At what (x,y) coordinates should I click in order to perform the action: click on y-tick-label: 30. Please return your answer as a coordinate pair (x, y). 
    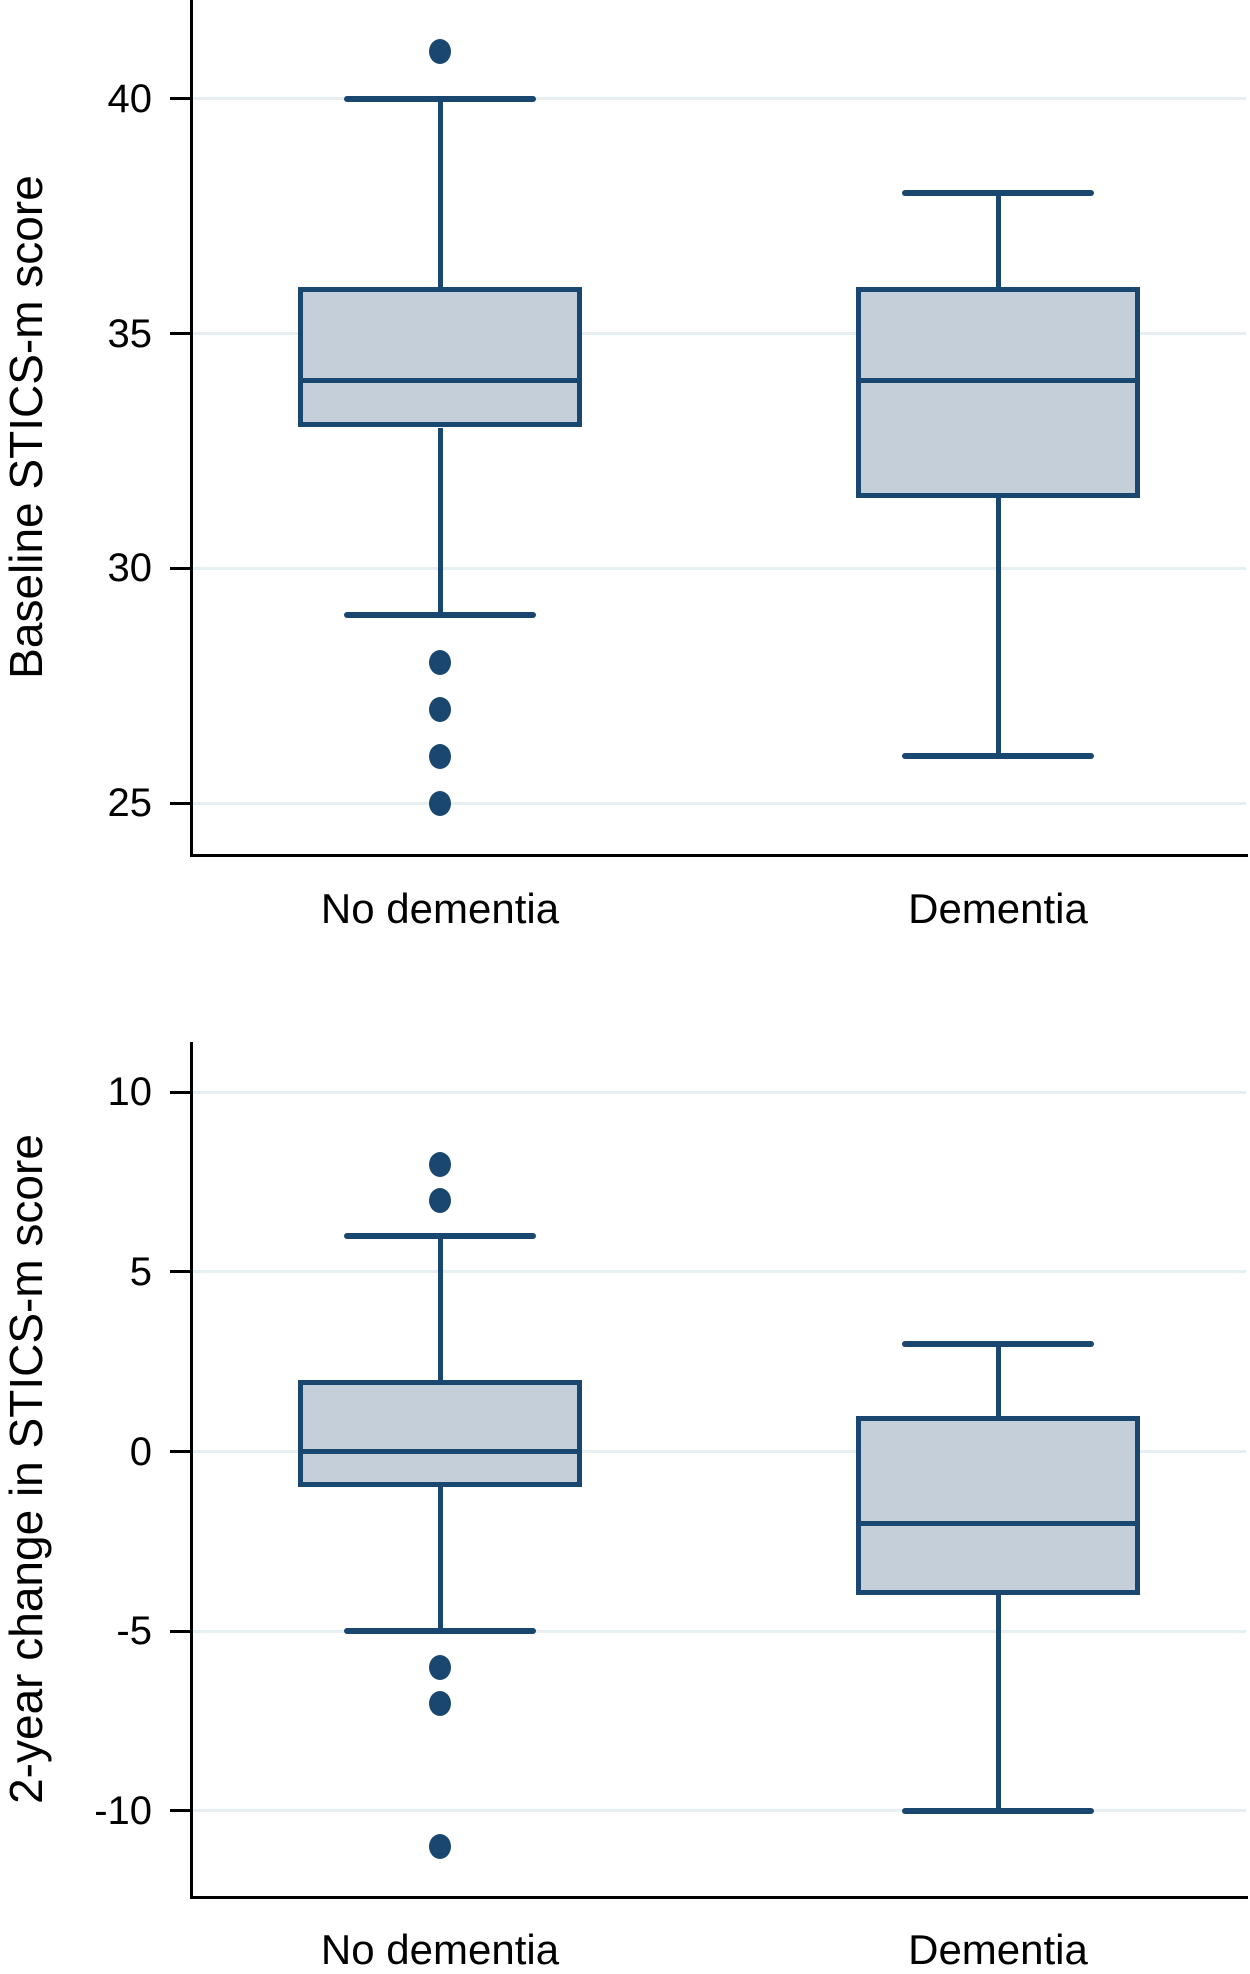
    Looking at the image, I should click on (130, 568).